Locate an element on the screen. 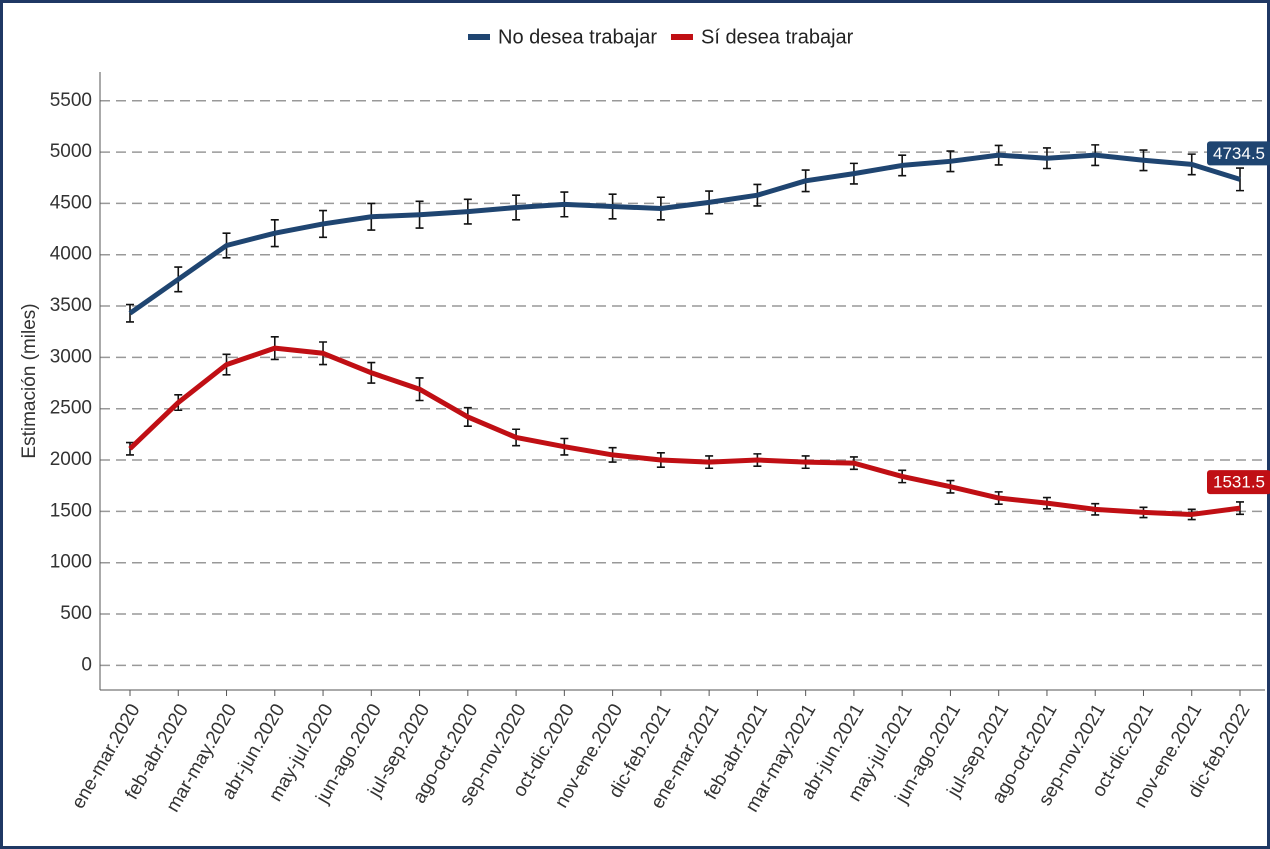  y-tick-label: 3500 is located at coordinates (71, 305).